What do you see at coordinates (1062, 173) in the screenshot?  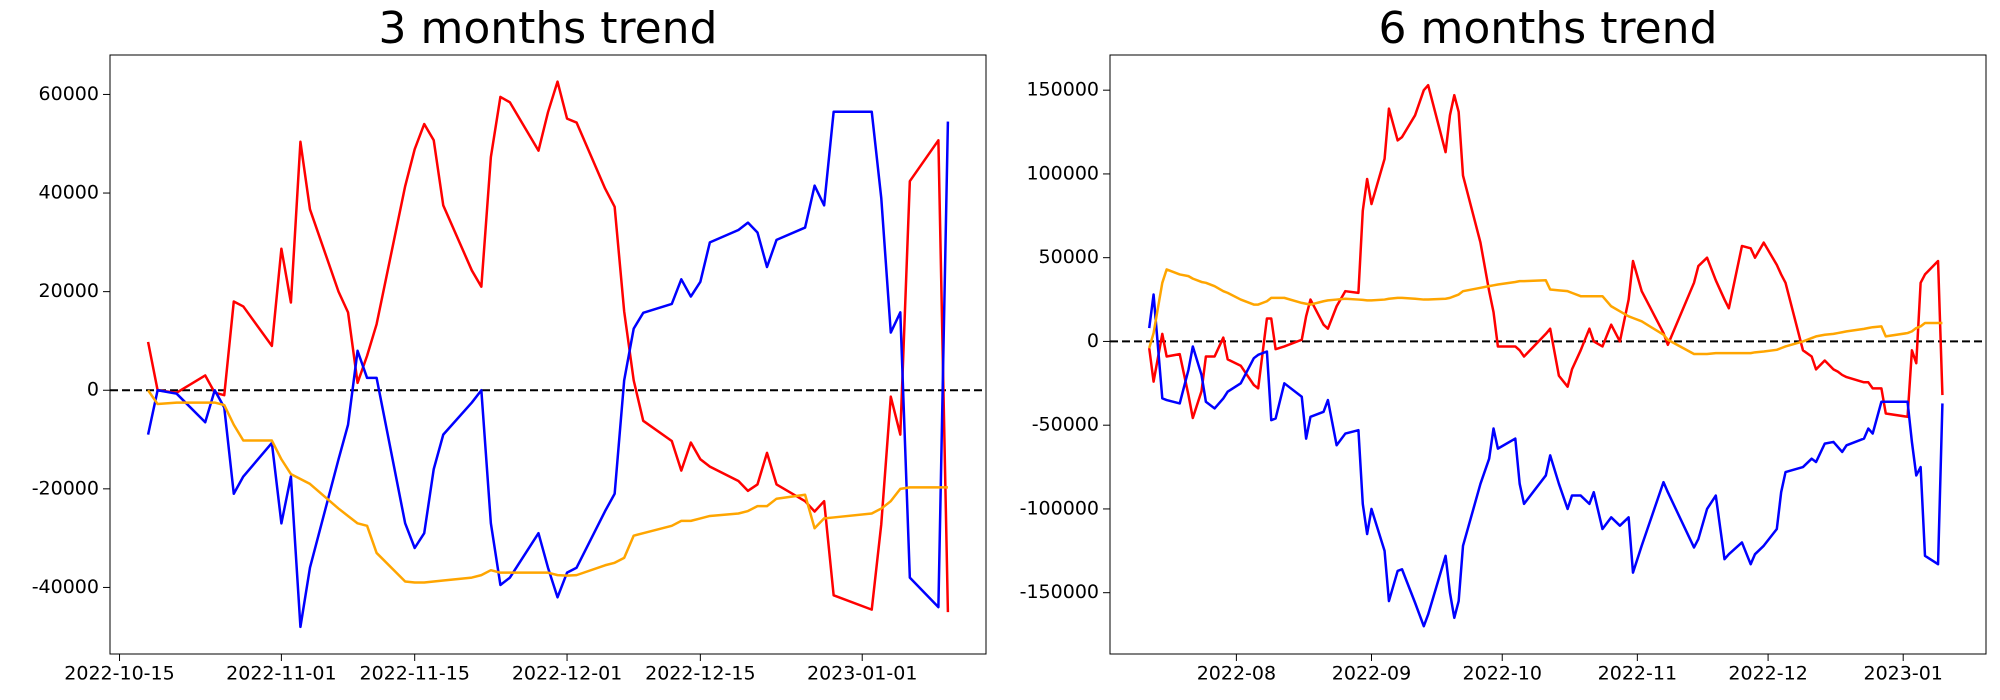 I see `y-tick-label: 100000` at bounding box center [1062, 173].